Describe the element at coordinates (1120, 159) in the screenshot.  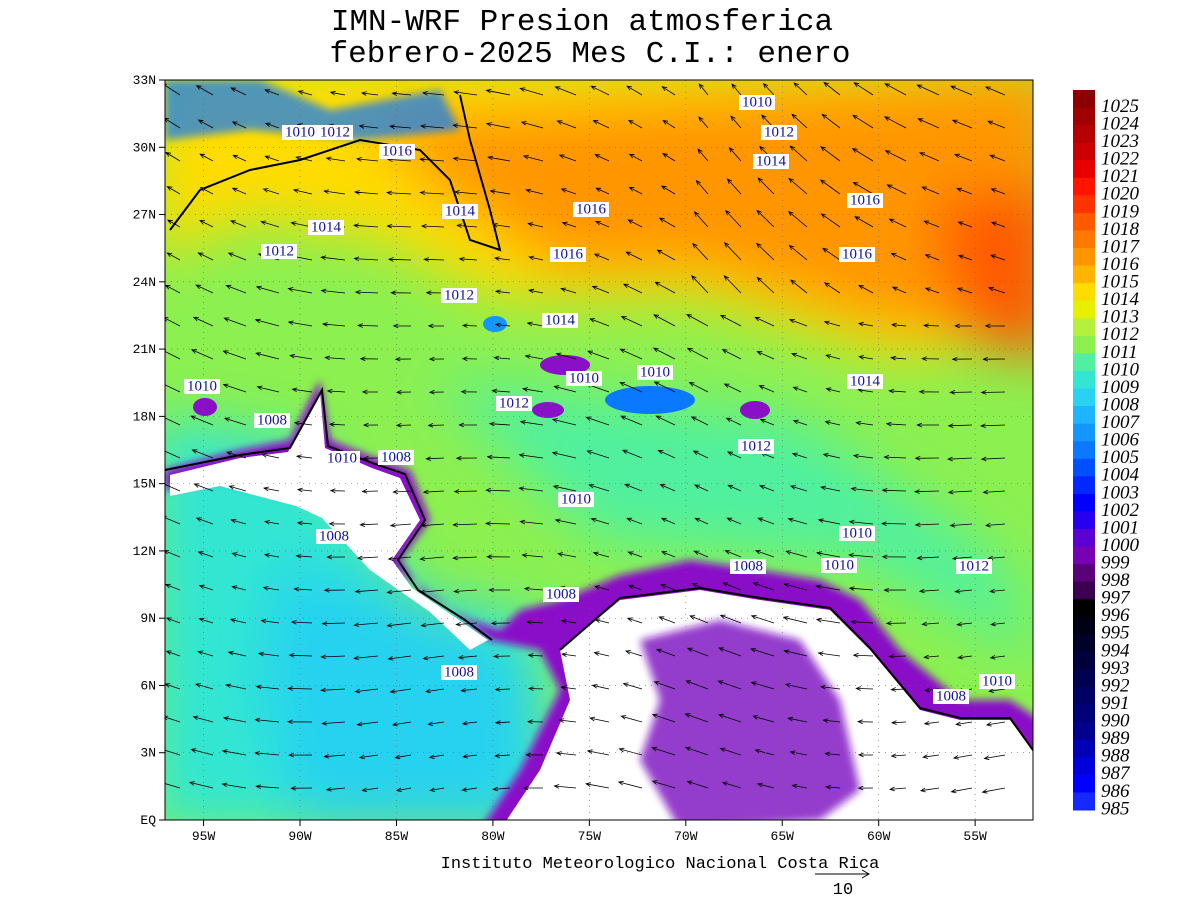
I see `colorbar-label: 1022` at that location.